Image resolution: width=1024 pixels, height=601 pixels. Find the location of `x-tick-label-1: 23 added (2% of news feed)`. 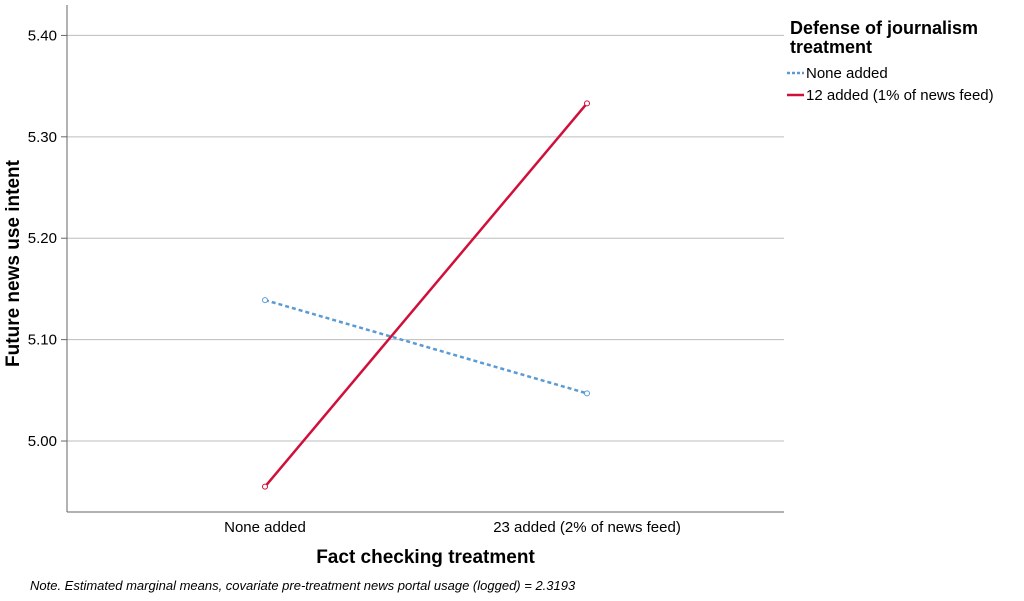

x-tick-label-1: 23 added (2% of news feed) is located at coordinates (587, 527).